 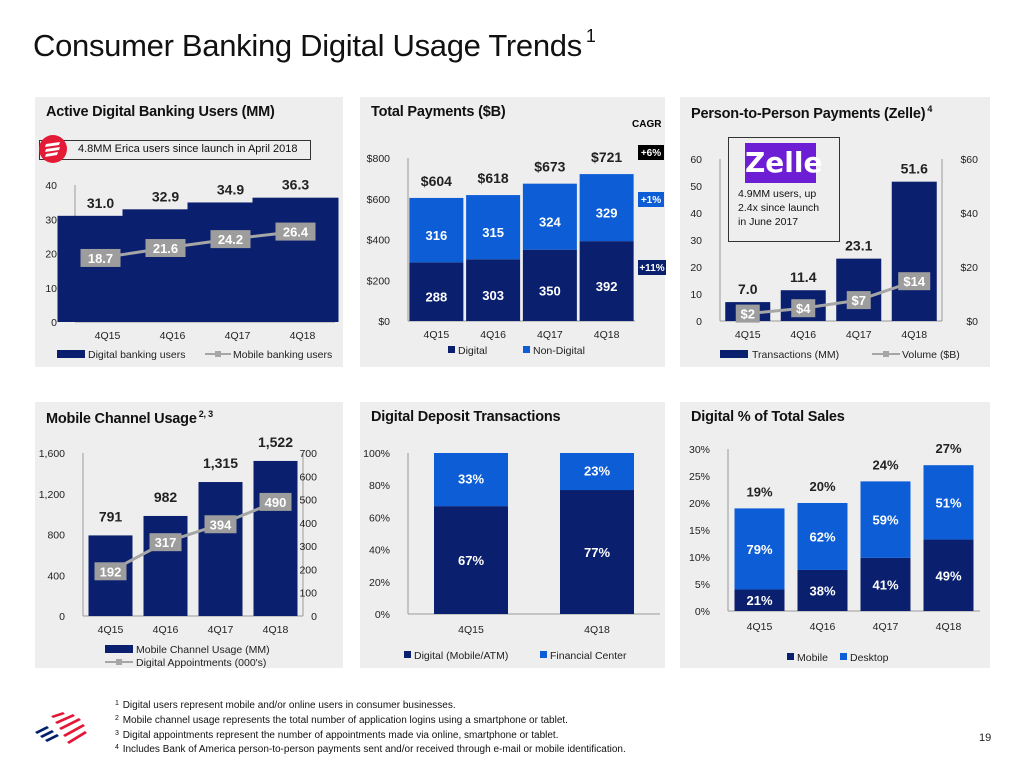 What do you see at coordinates (734, 354) in the screenshot?
I see `legend-swatch-transactions` at bounding box center [734, 354].